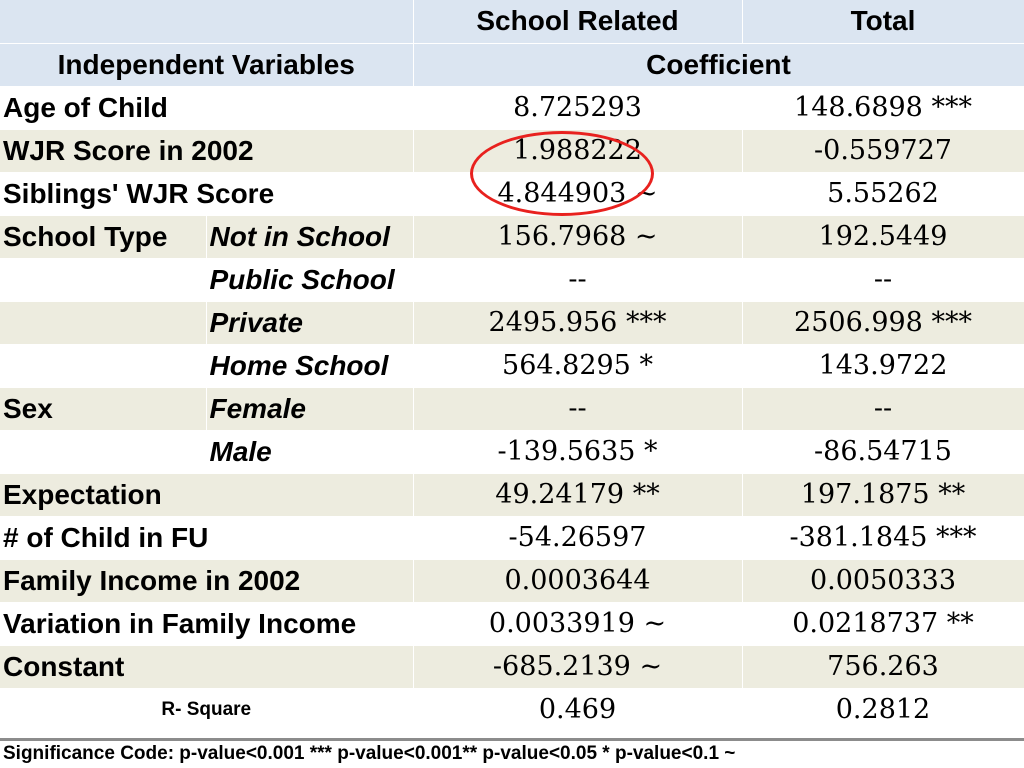  Describe the element at coordinates (207, 194) in the screenshot. I see `variable-name: Siblings' WJR Score` at that location.